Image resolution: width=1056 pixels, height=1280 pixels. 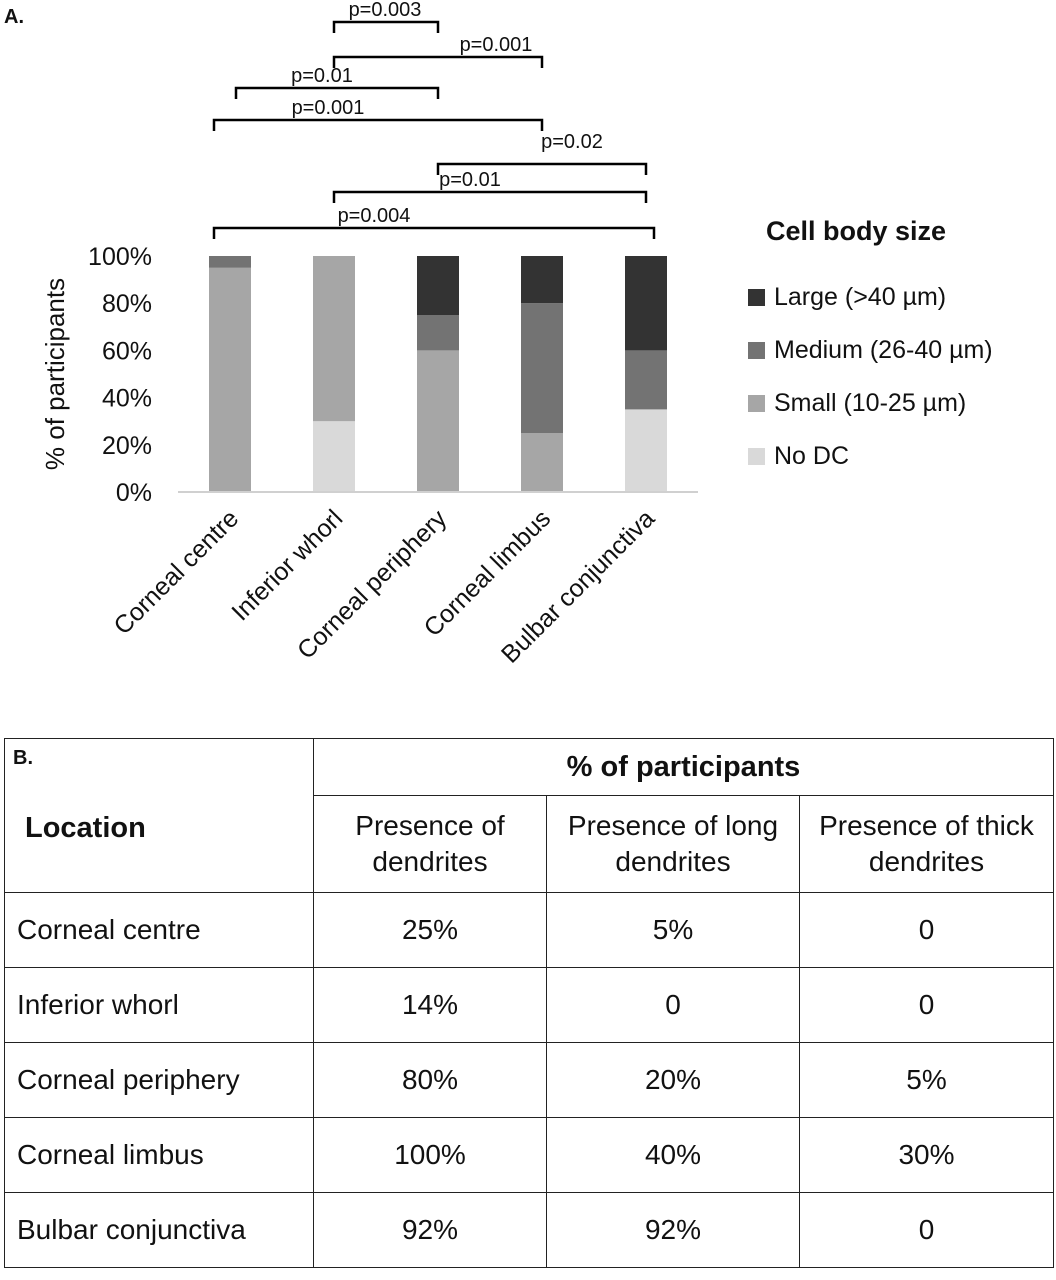 What do you see at coordinates (85, 828) in the screenshot?
I see `location-header: Location` at bounding box center [85, 828].